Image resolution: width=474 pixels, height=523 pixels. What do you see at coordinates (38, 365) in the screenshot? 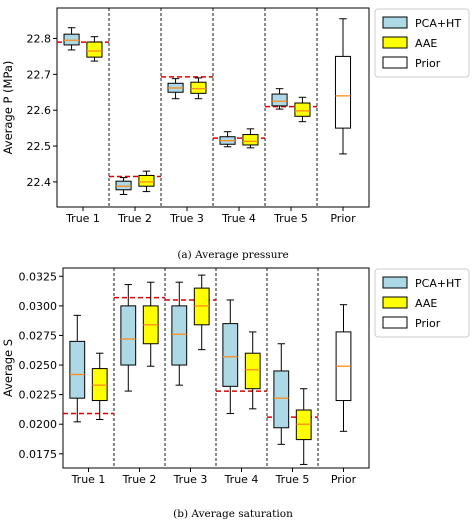
I see `y-tick-label: 0.0250` at bounding box center [38, 365].